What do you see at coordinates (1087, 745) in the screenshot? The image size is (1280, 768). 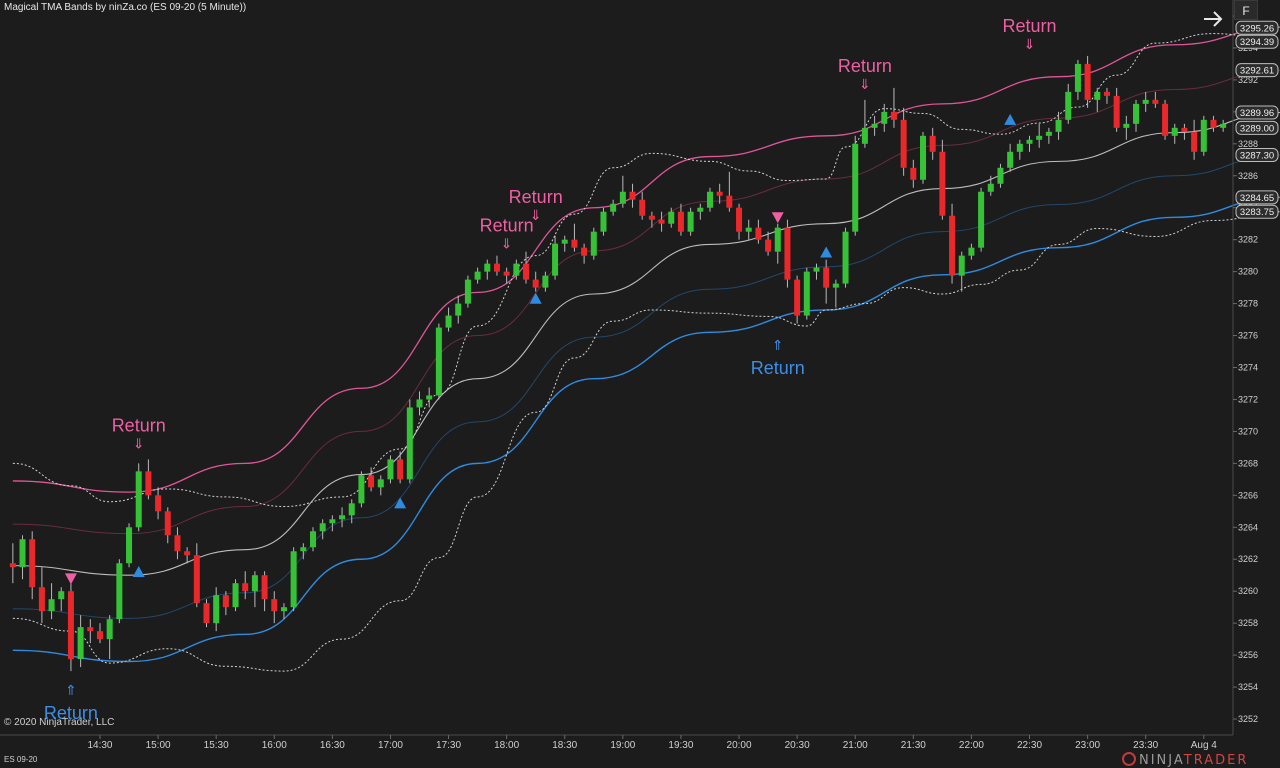 I see `x-tick-label: 23:00` at bounding box center [1087, 745].